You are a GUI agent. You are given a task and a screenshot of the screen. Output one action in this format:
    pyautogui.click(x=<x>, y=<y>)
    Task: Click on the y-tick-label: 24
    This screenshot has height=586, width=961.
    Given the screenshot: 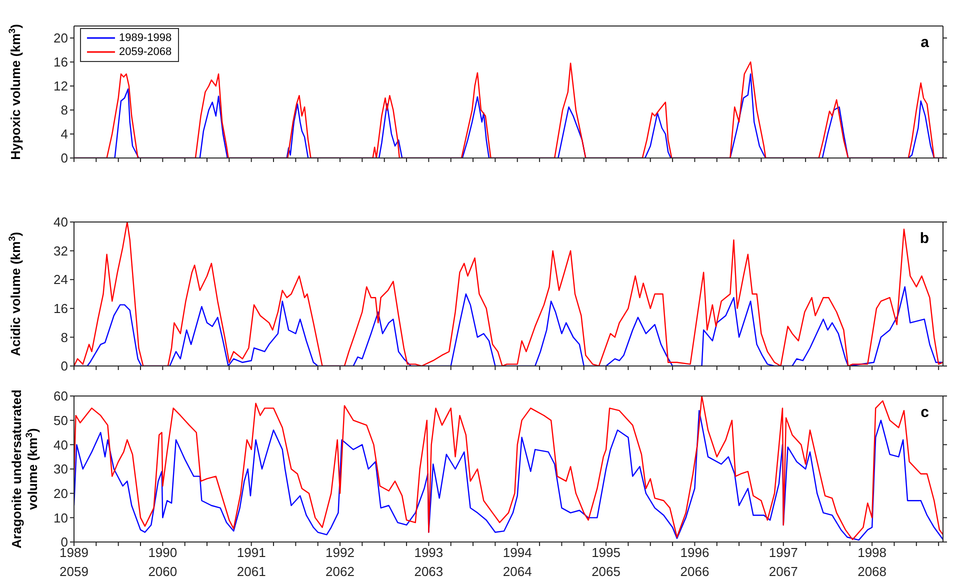 What is the action you would take?
    pyautogui.click(x=61, y=280)
    